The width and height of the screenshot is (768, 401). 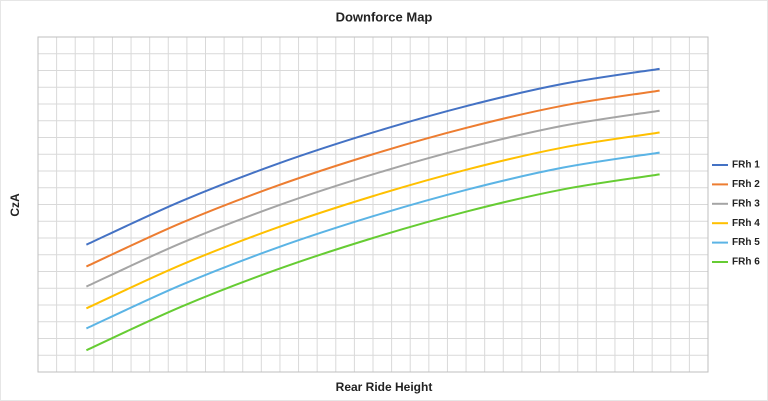 What do you see at coordinates (746, 262) in the screenshot?
I see `legend-label: FRh 6` at bounding box center [746, 262].